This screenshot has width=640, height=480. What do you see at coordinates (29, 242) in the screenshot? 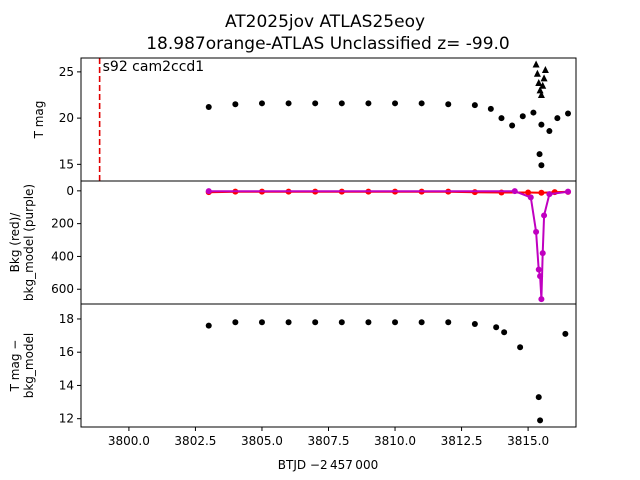
I see `y-axis-label-1-1: bkg_model (purple)` at bounding box center [29, 242].